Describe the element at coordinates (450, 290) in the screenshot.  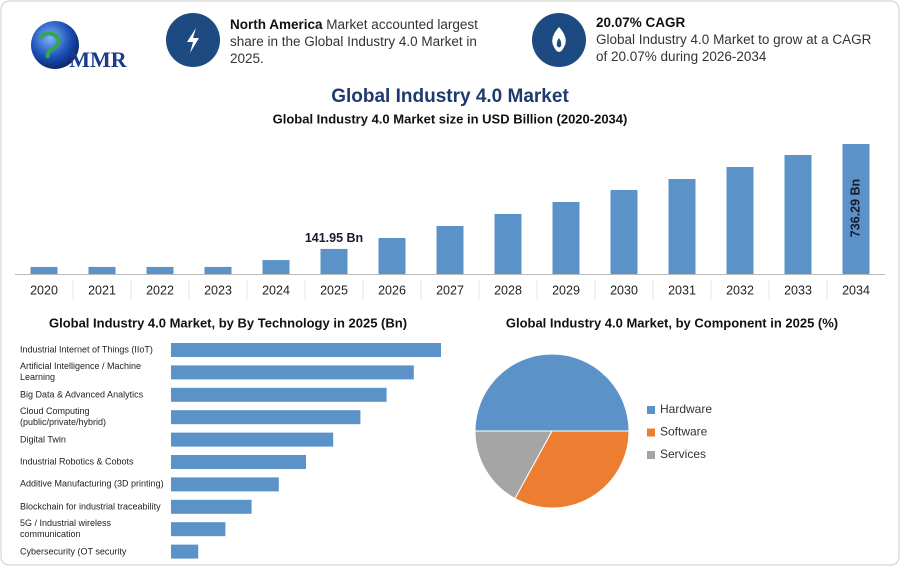
I see `x-tick-label: 2027` at that location.